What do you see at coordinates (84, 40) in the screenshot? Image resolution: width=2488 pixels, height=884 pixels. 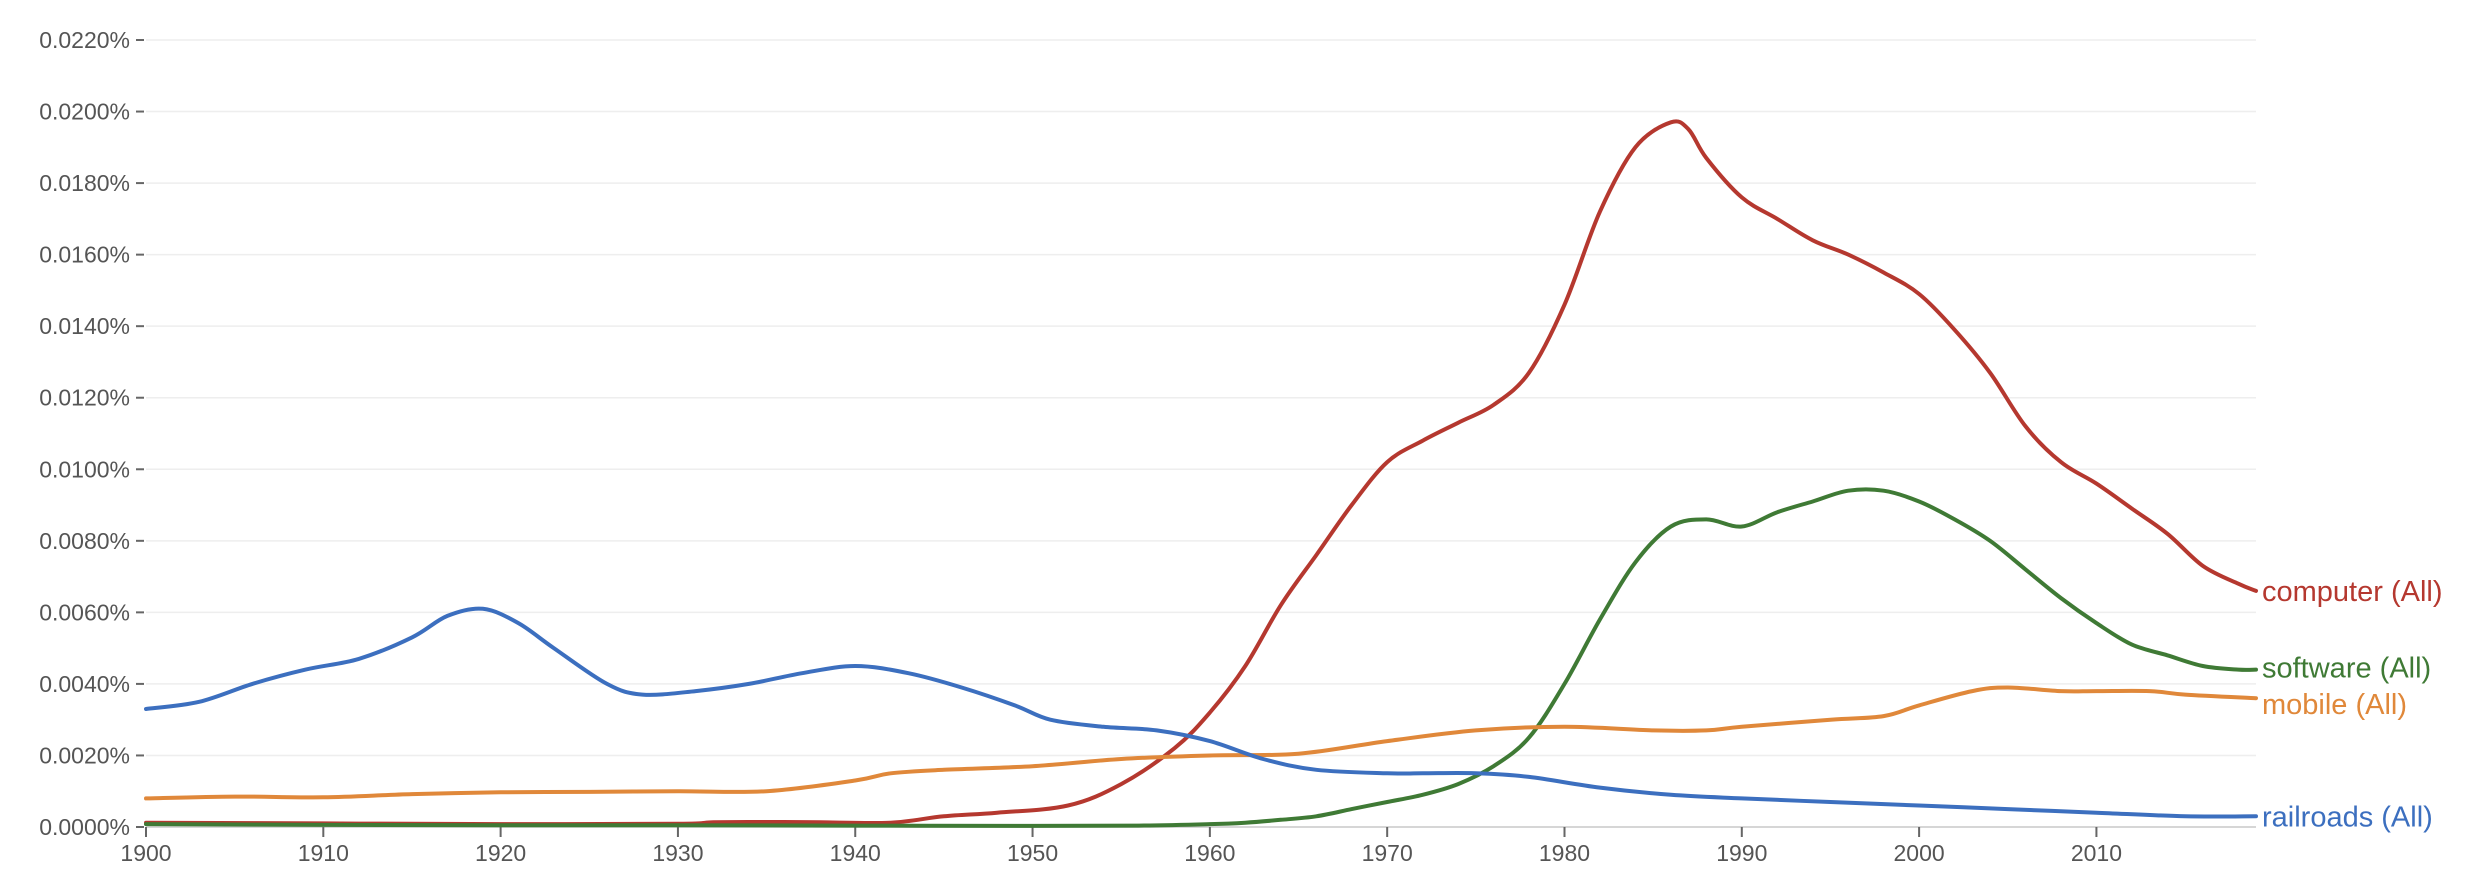 I see `y-tick-label: 0.0220%` at bounding box center [84, 40].